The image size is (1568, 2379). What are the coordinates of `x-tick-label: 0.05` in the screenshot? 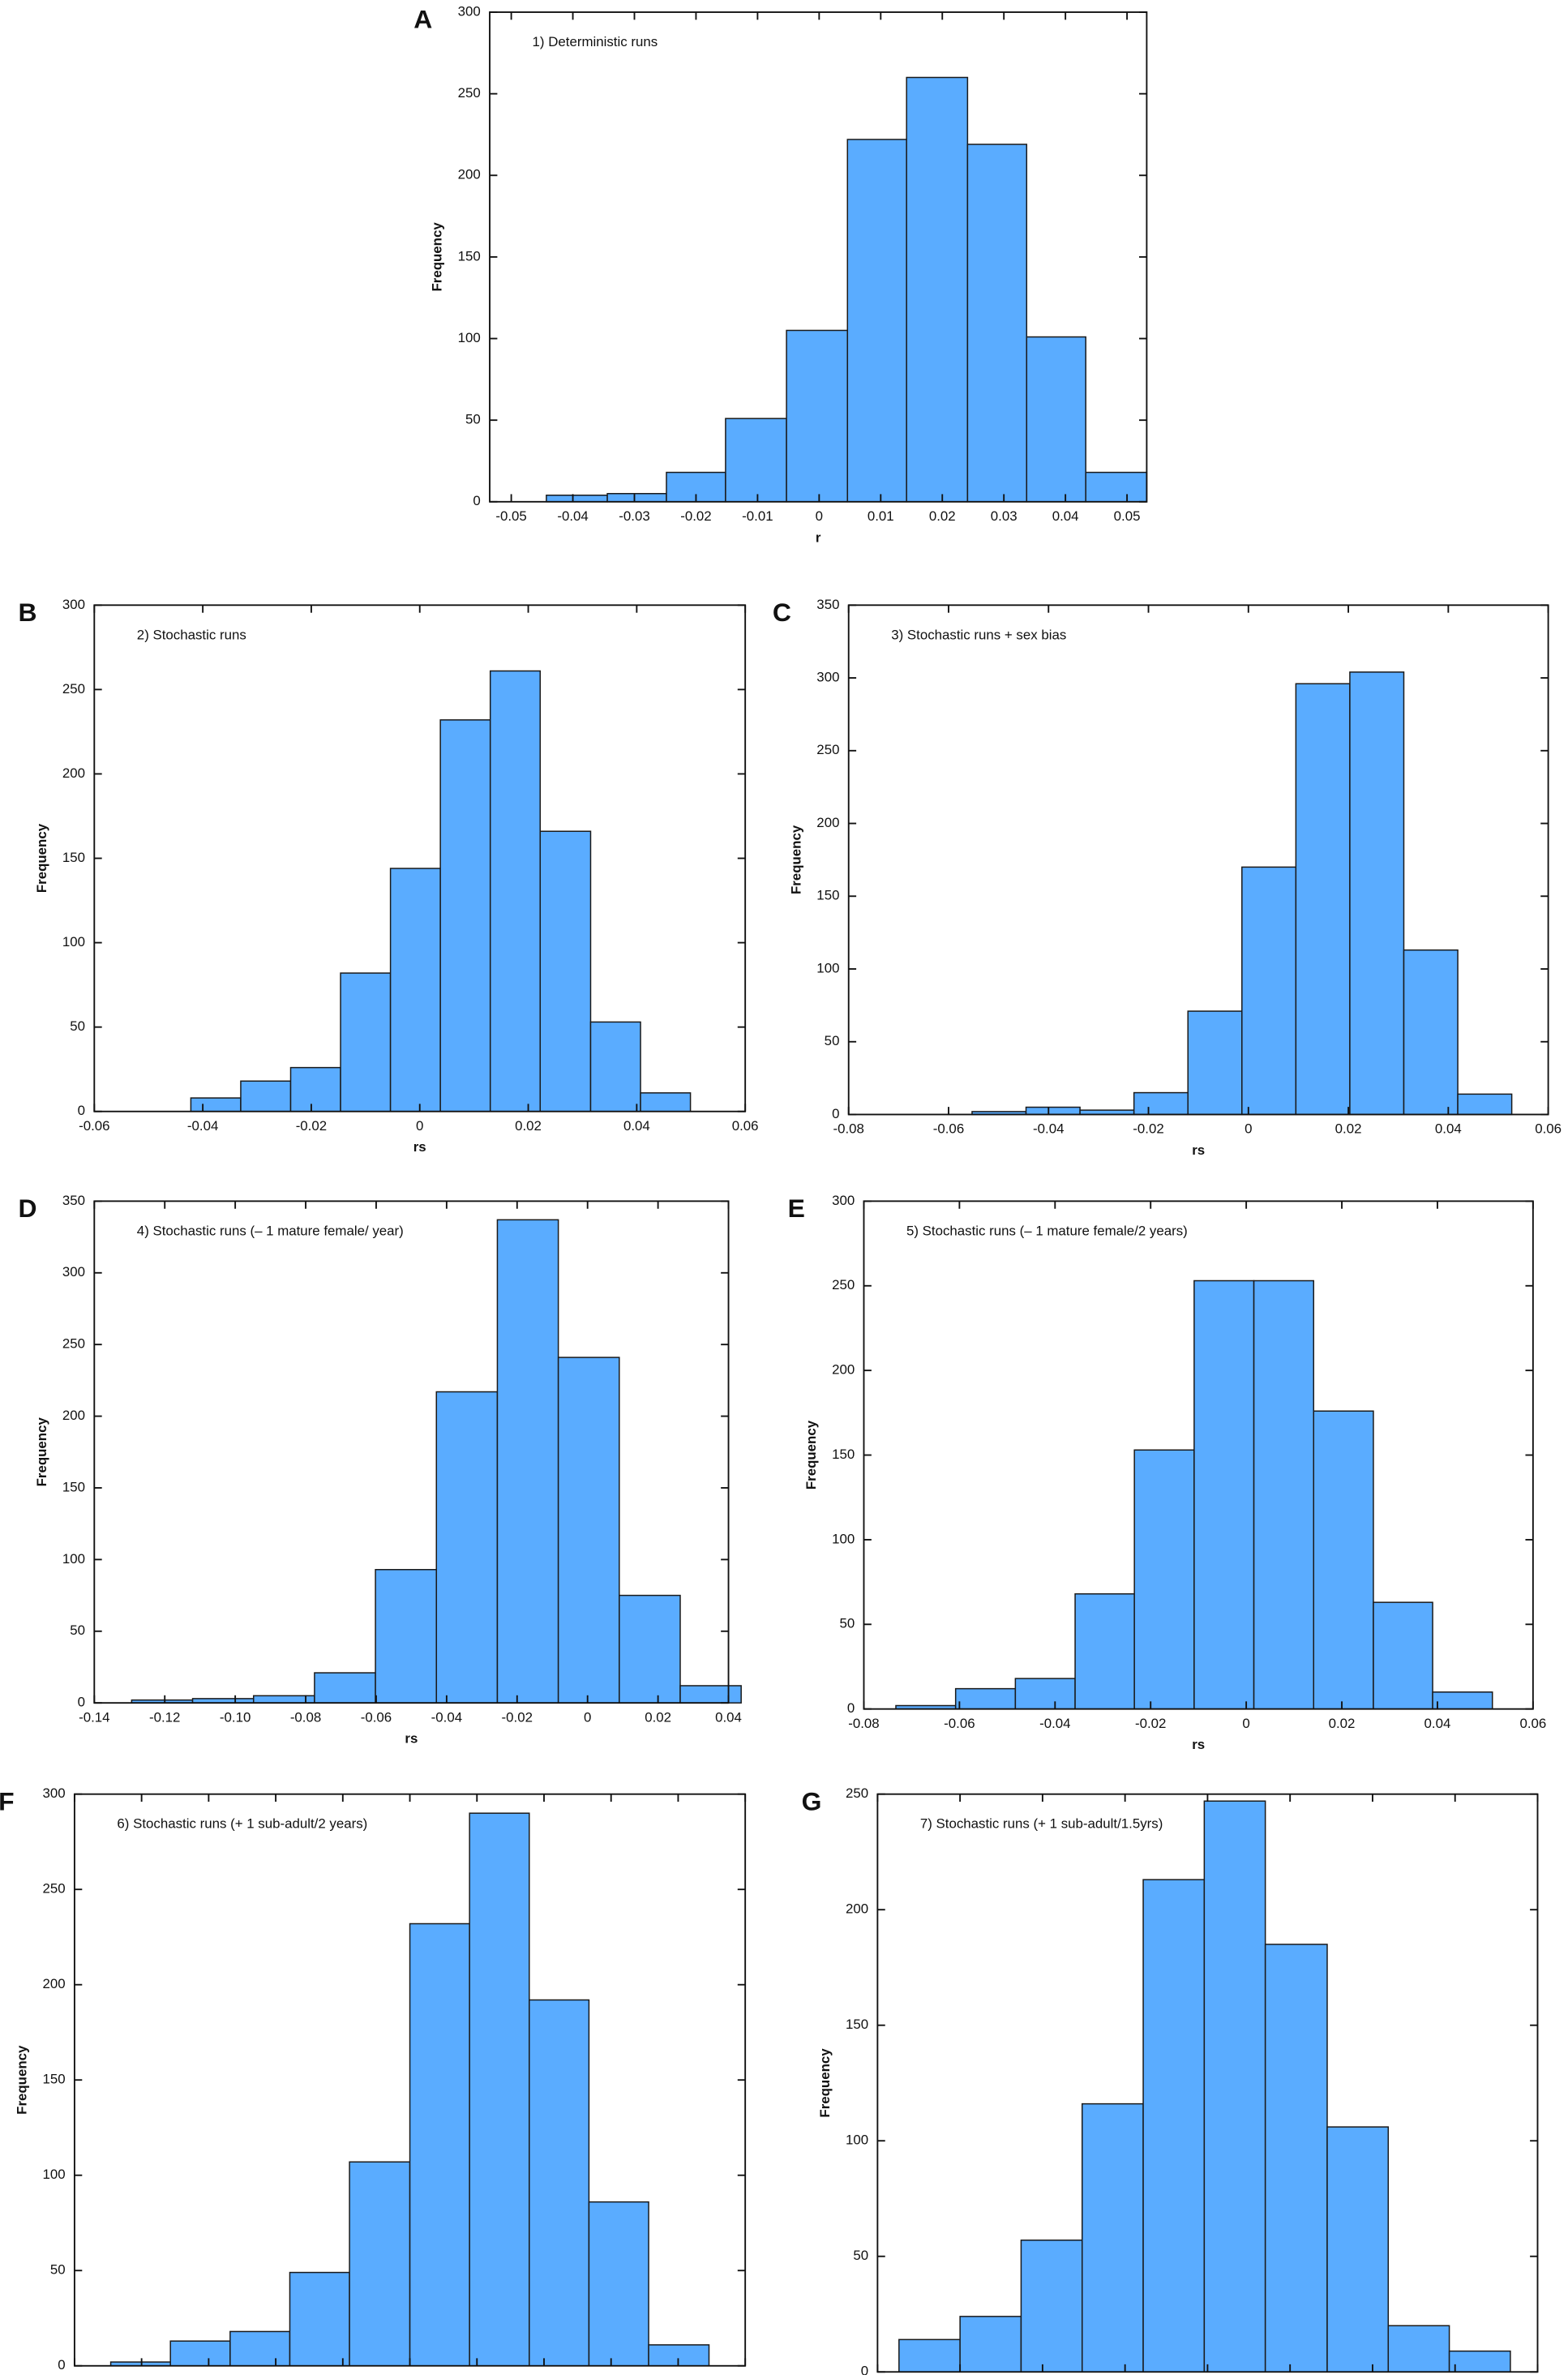 It's located at (1127, 516).